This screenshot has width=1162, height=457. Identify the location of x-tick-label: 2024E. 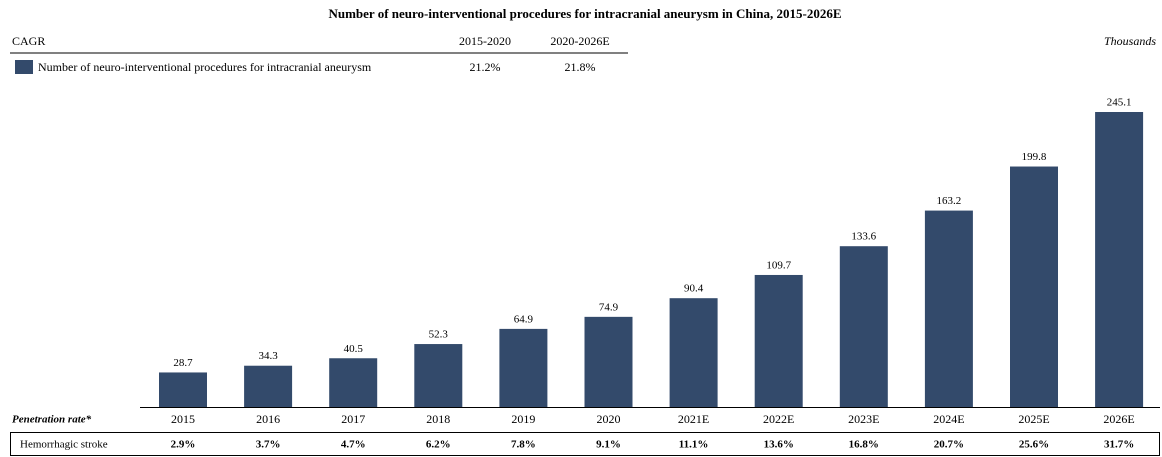
(948, 419).